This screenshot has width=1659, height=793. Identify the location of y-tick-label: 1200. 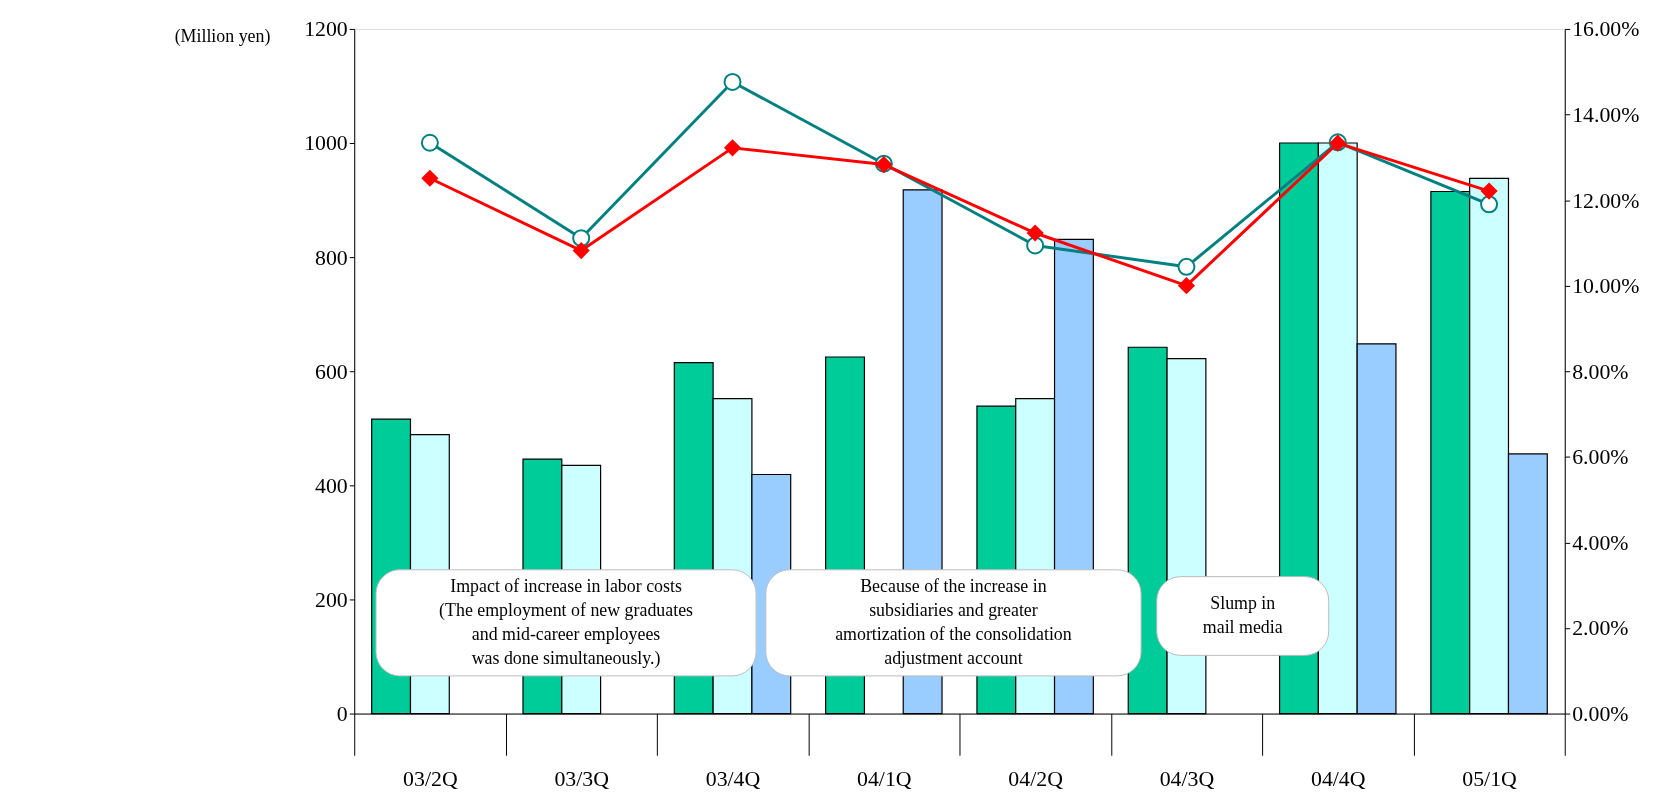
(326, 29).